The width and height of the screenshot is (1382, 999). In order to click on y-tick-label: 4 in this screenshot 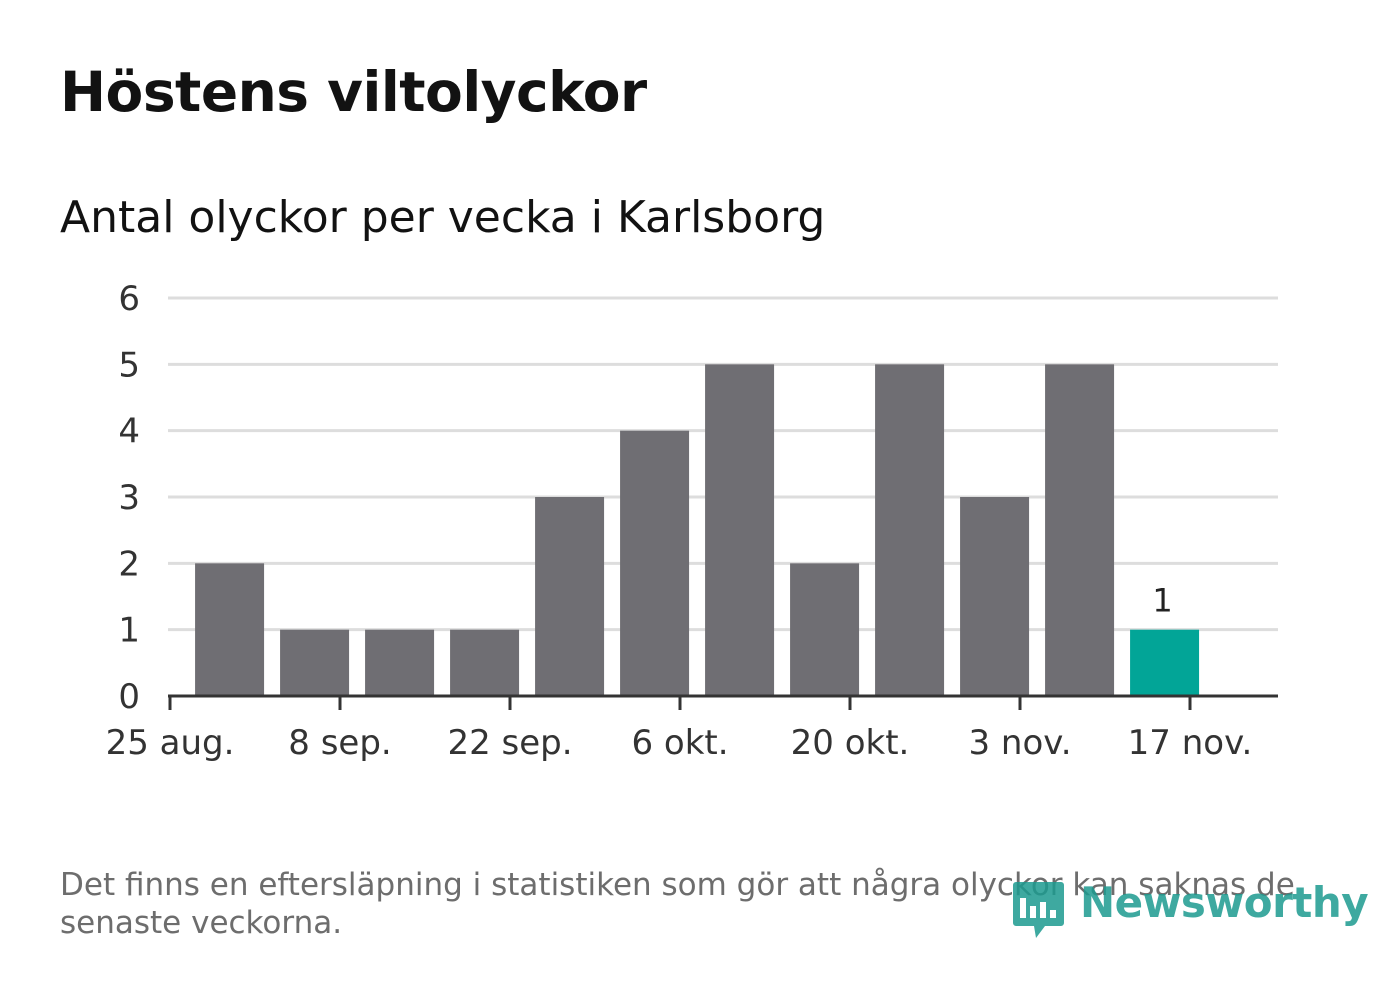, I will do `click(129, 432)`.